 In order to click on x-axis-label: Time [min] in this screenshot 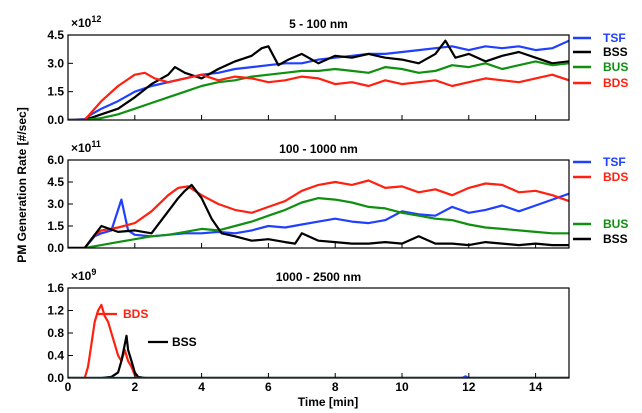, I will do `click(328, 402)`.